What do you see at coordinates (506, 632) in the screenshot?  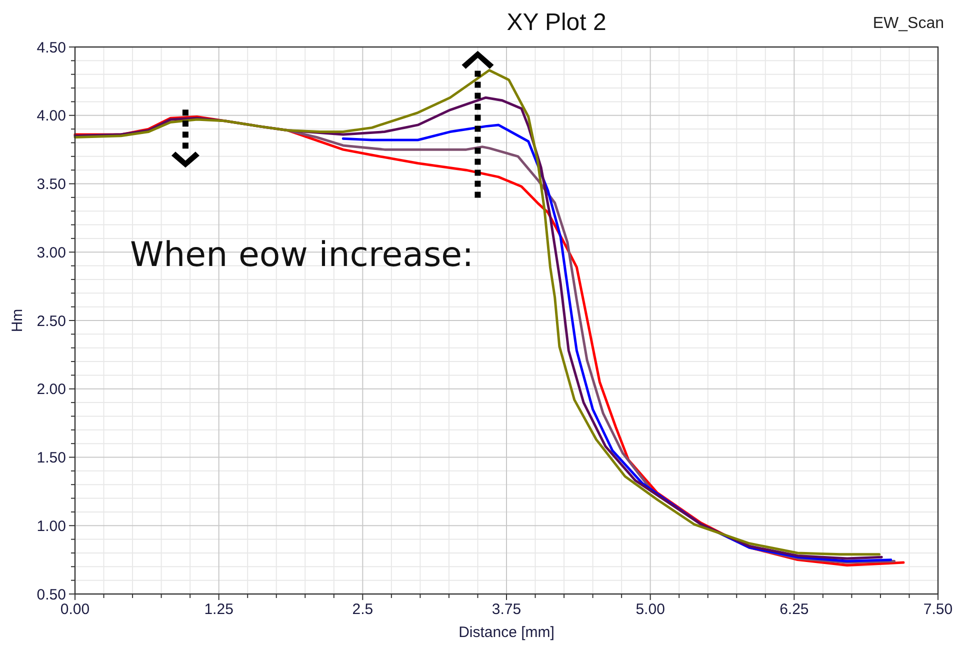 I see `x-axis-title: Distance [mm]` at bounding box center [506, 632].